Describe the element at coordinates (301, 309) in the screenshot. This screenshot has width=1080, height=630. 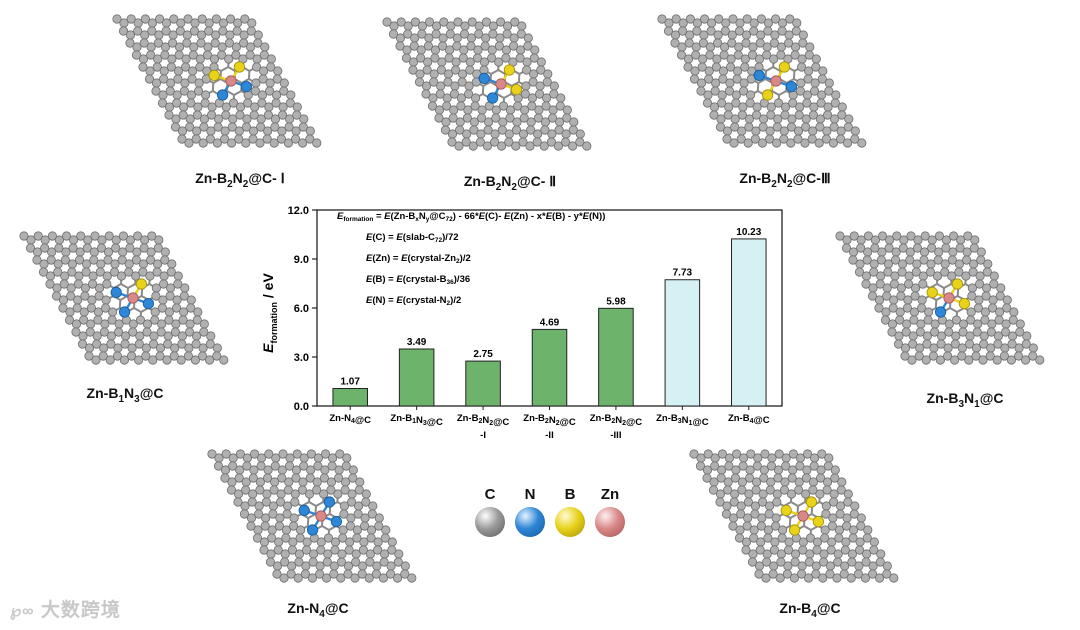
I see `y-tick-label: 6.0` at that location.